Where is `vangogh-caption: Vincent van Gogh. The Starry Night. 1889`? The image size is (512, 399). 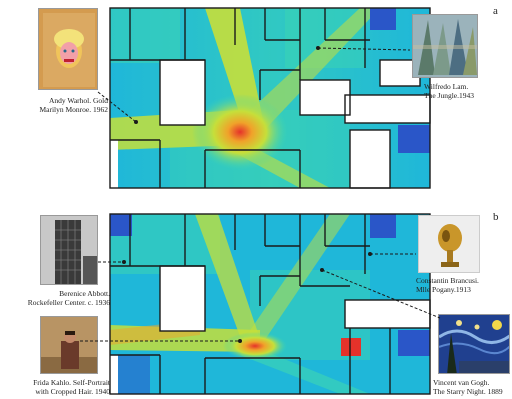 vangogh-caption: Vincent van Gogh. The Starry Night. 1889 is located at coordinates (468, 387).